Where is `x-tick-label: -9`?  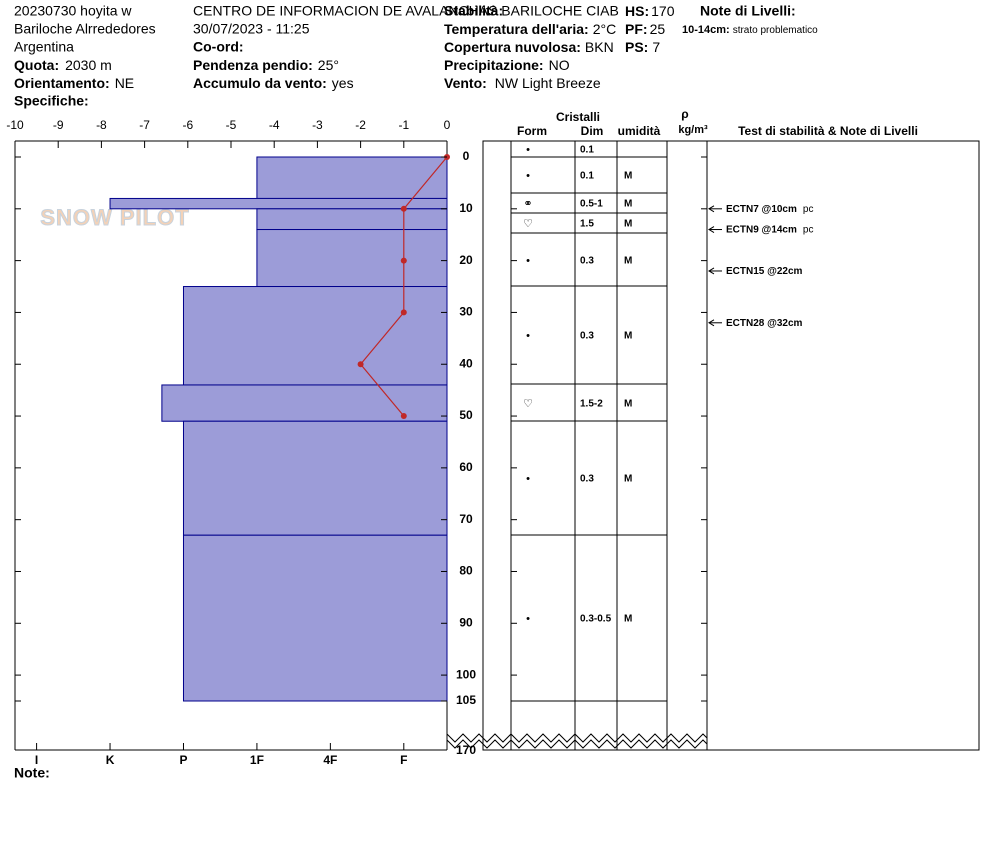
x-tick-label: -9 is located at coordinates (58, 125).